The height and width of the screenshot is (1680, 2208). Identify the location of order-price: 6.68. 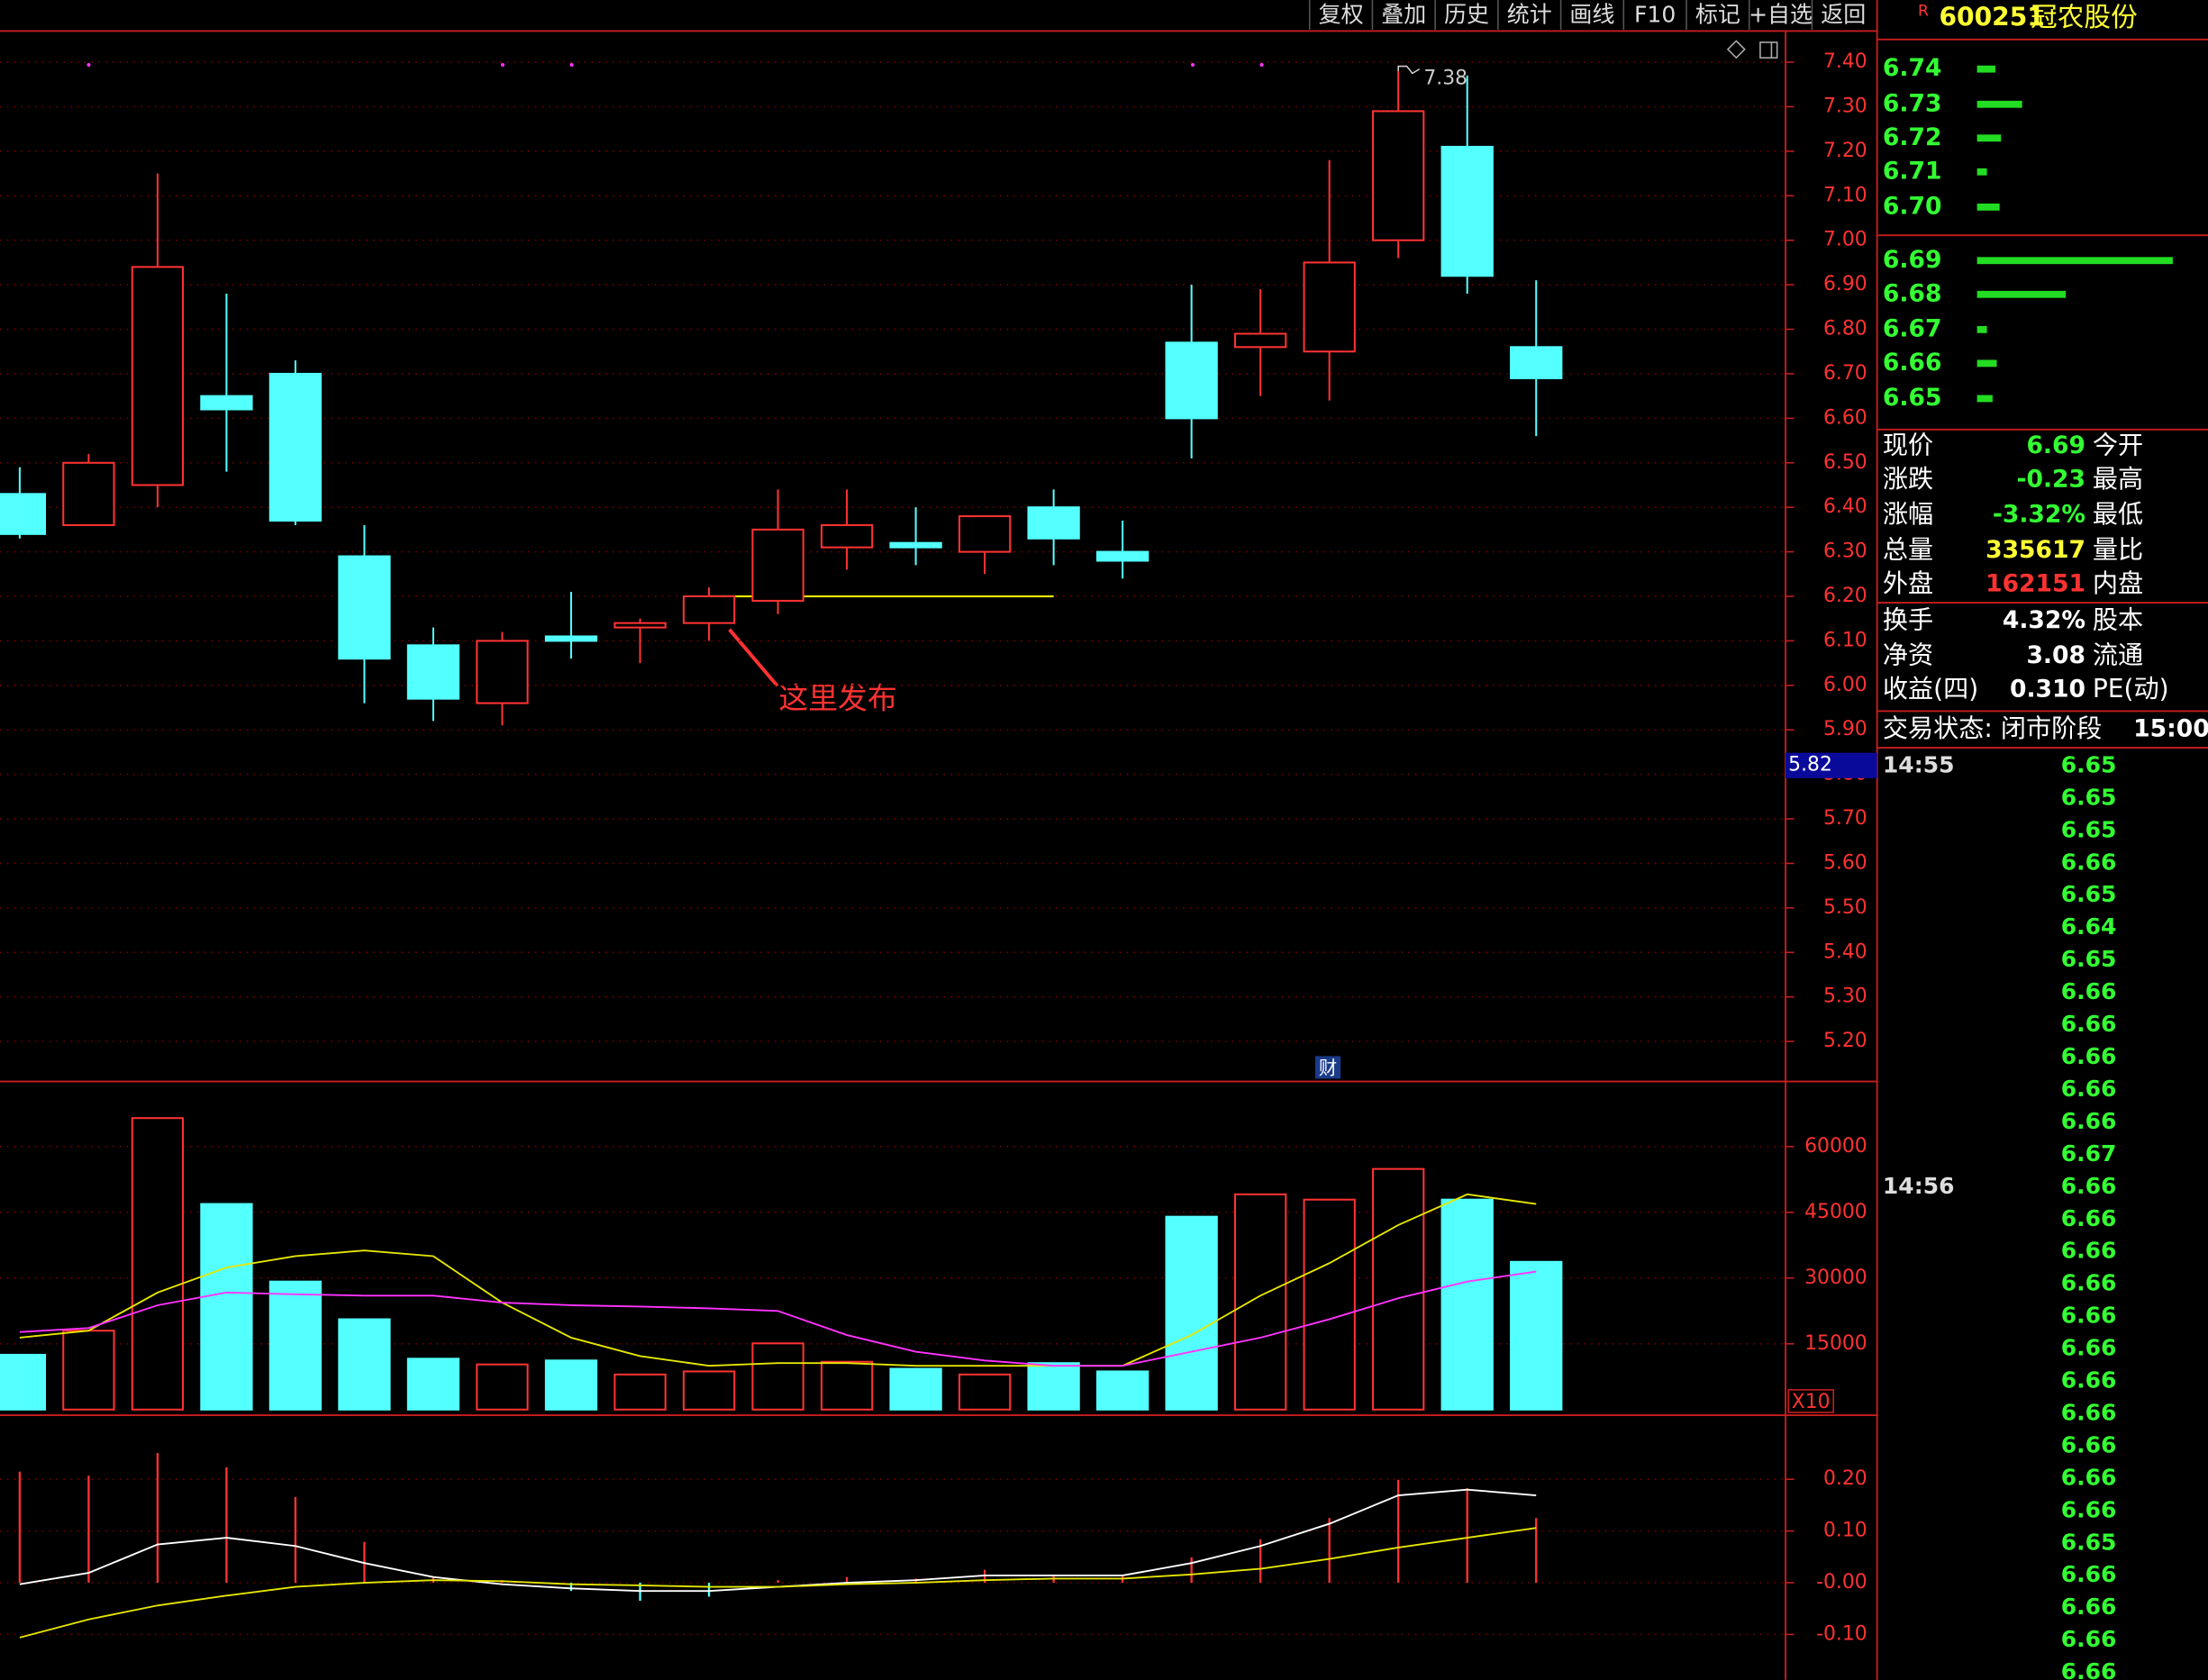
(1912, 293).